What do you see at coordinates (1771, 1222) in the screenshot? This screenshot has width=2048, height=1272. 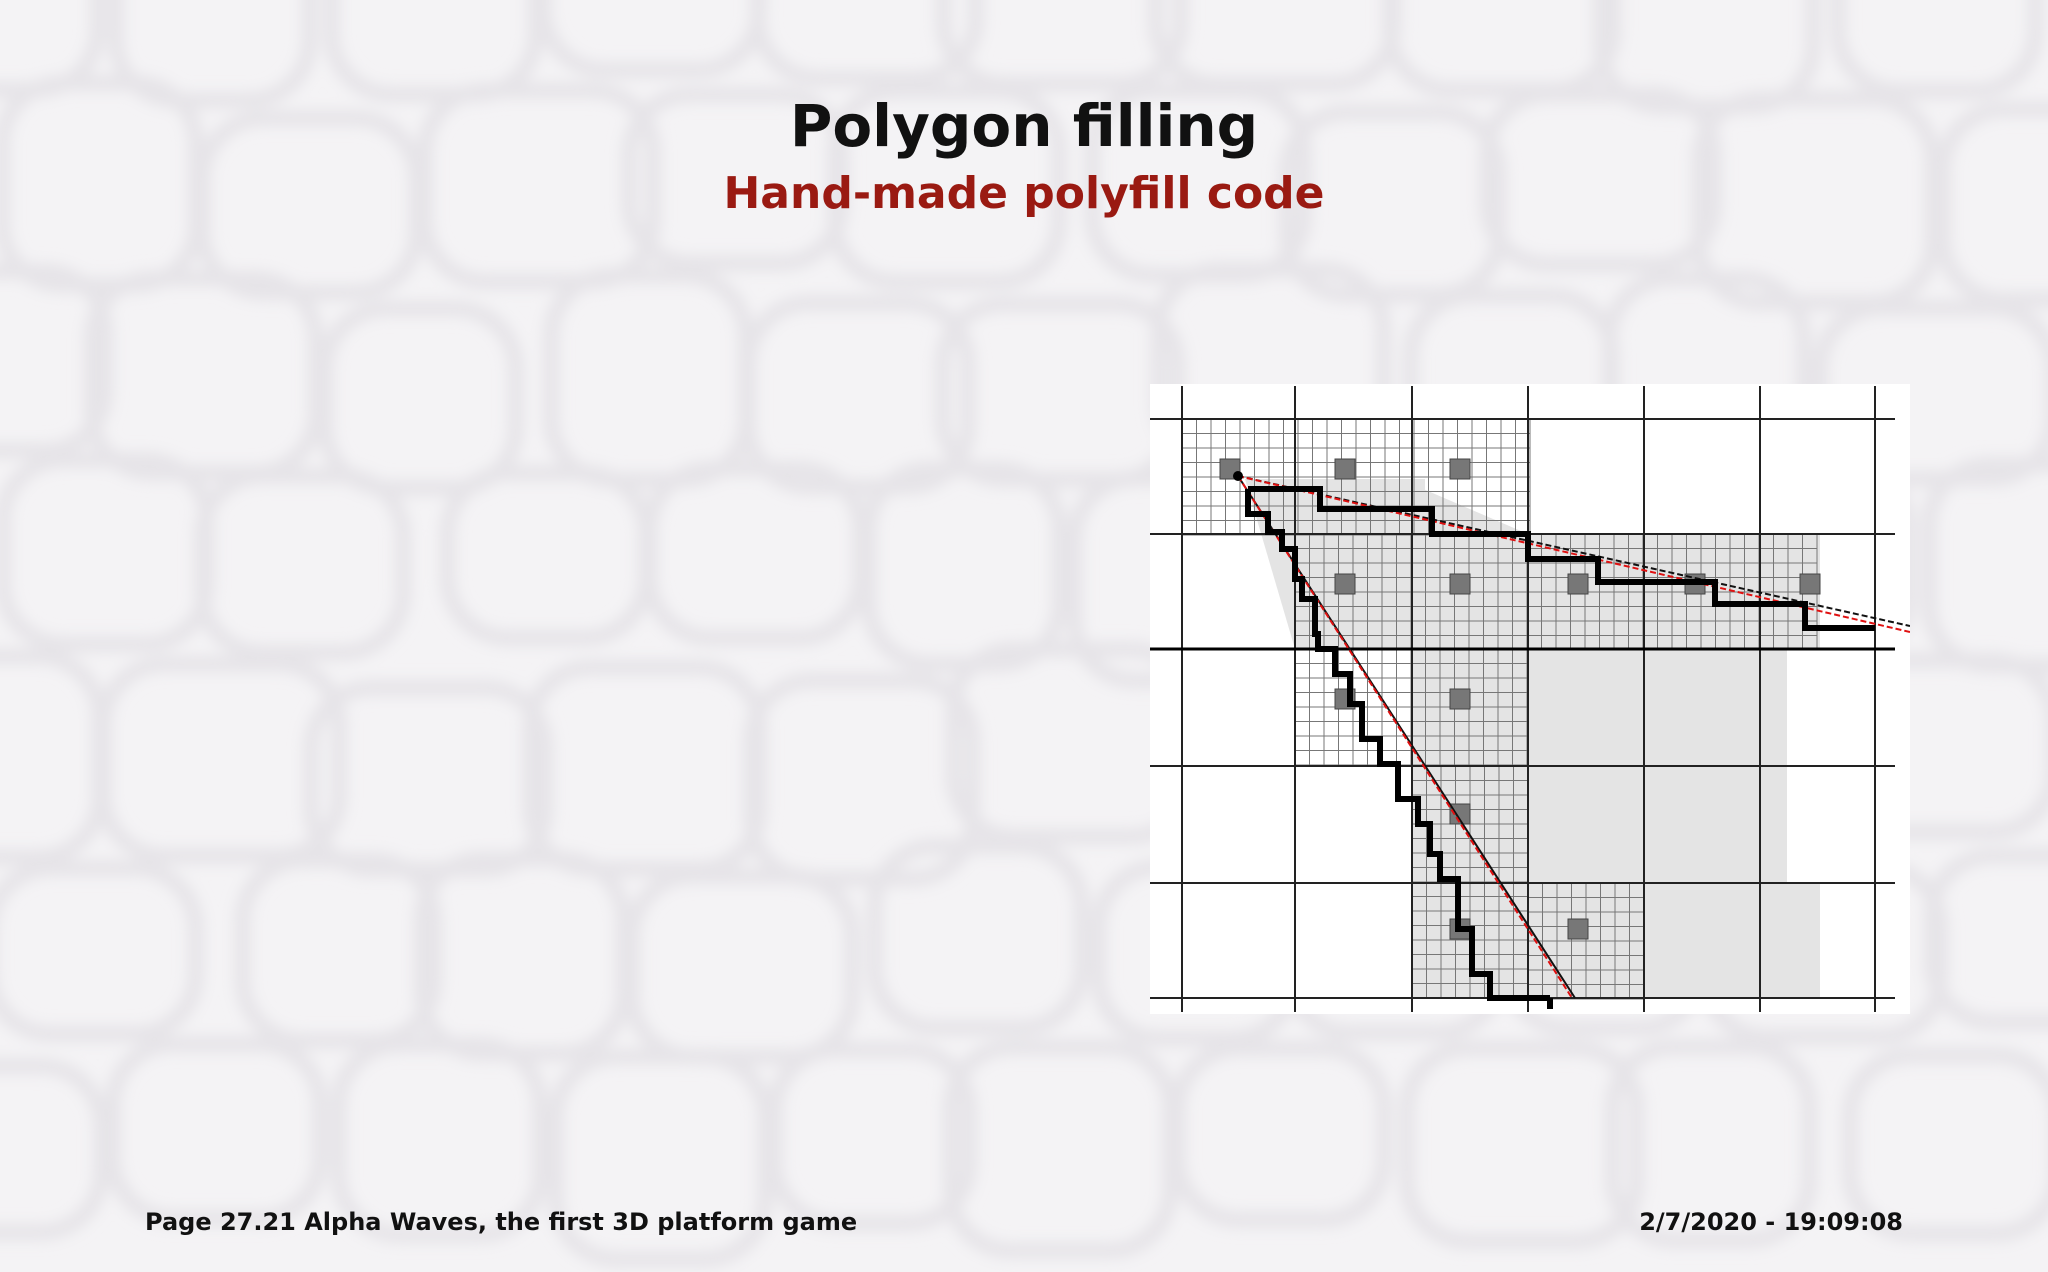 I see `footer-timestamp: 2/7/2020 - 19:09:08` at bounding box center [1771, 1222].